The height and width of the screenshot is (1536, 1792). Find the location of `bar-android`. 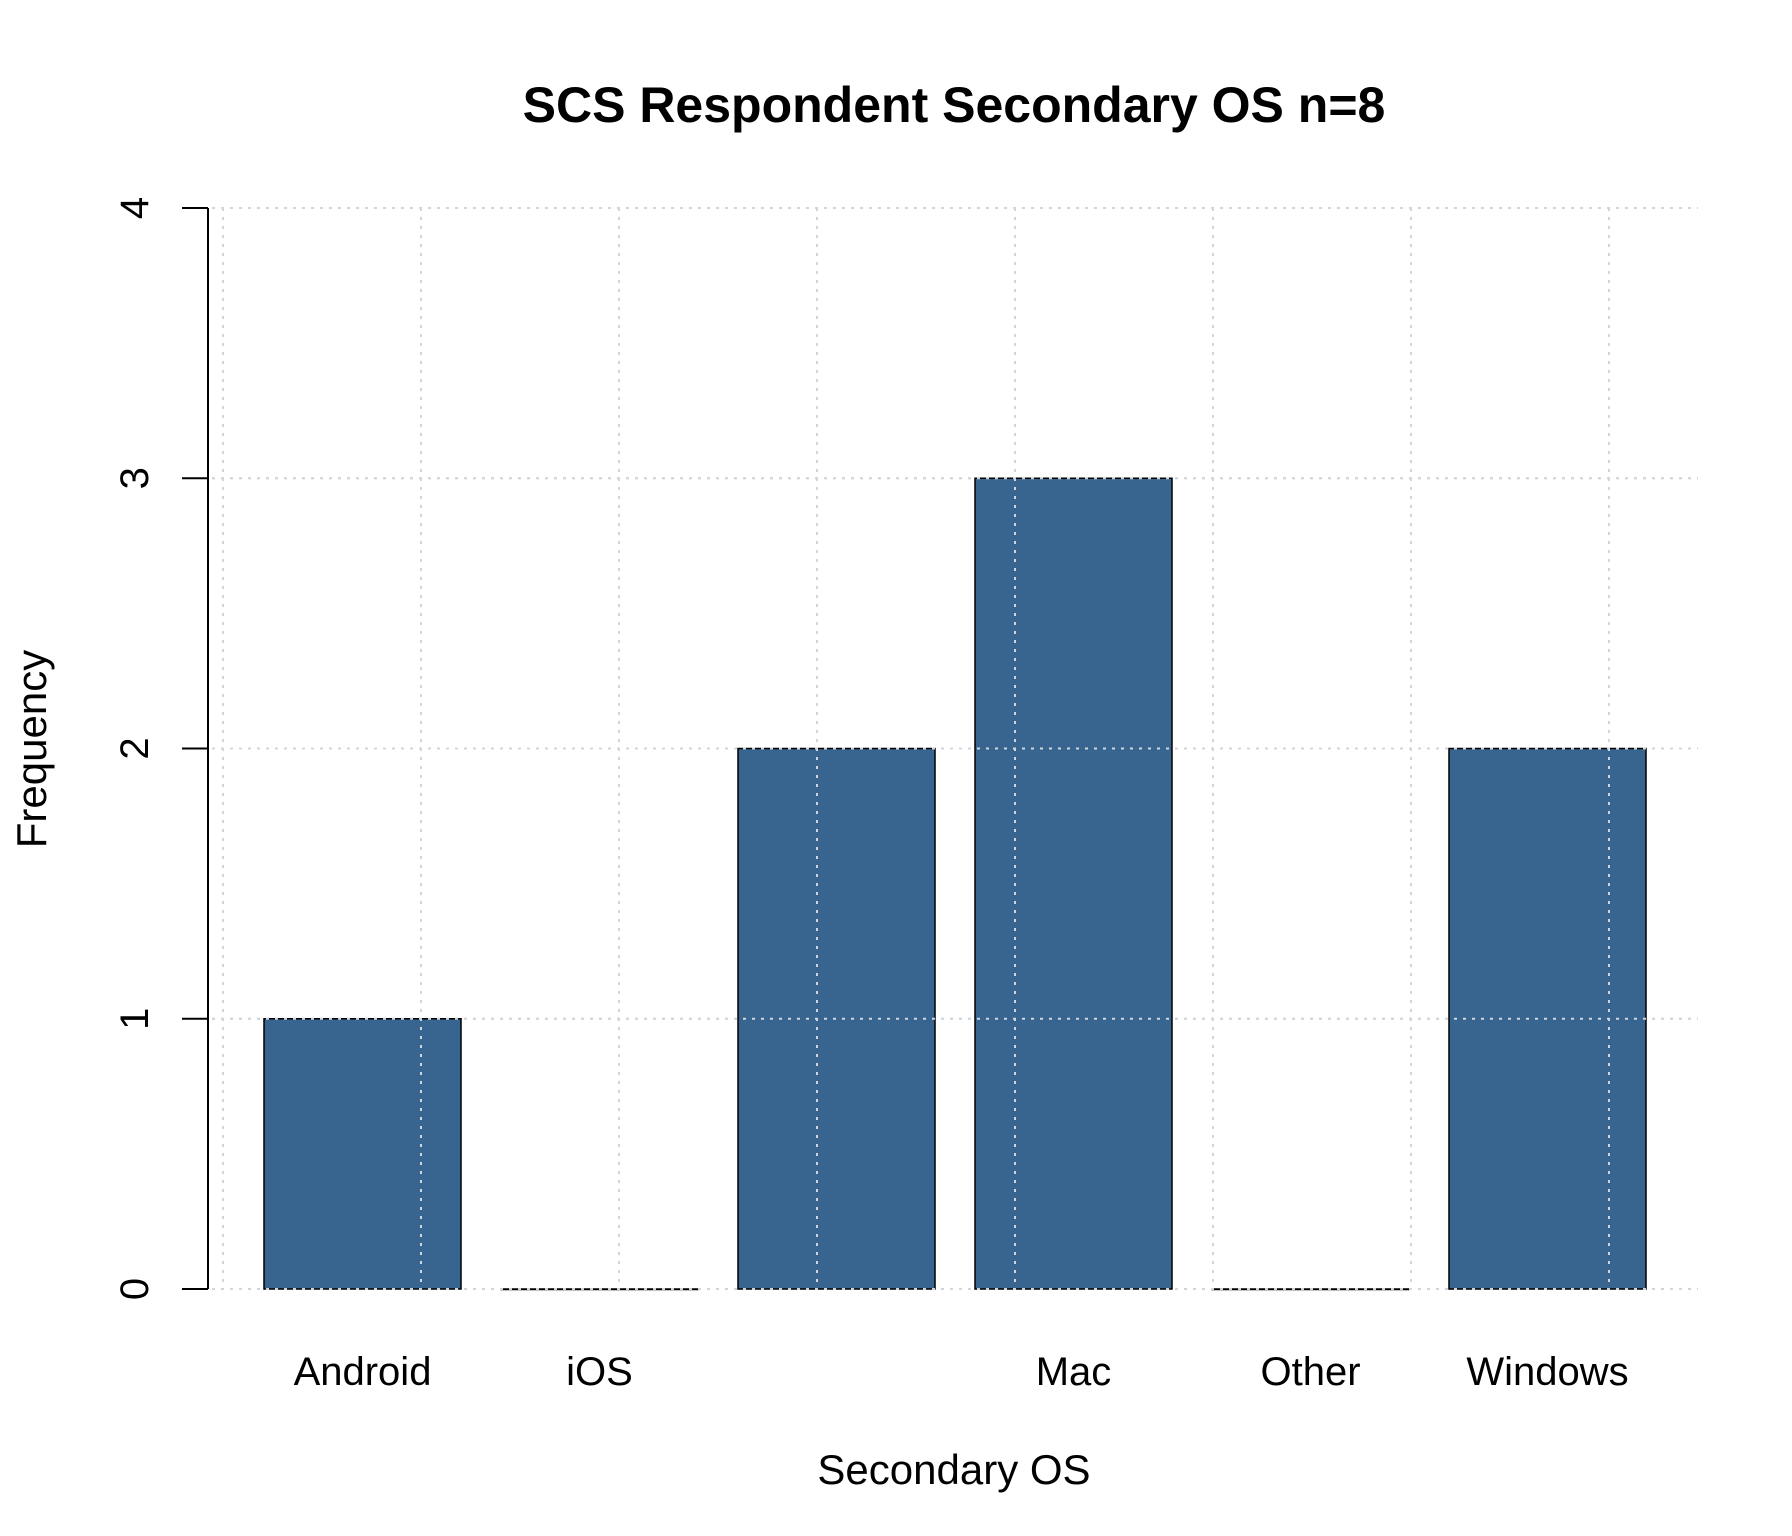

bar-android is located at coordinates (362, 1154).